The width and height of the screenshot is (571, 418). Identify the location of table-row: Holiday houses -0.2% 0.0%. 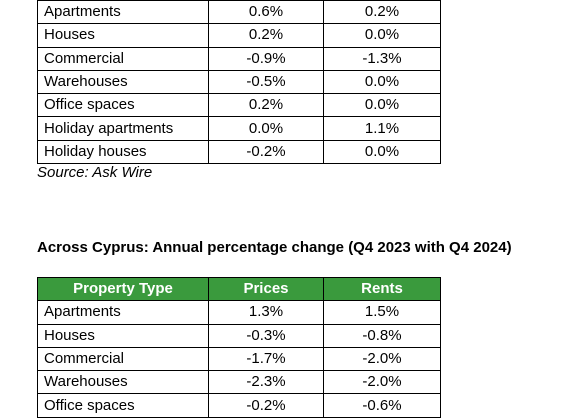
(239, 152).